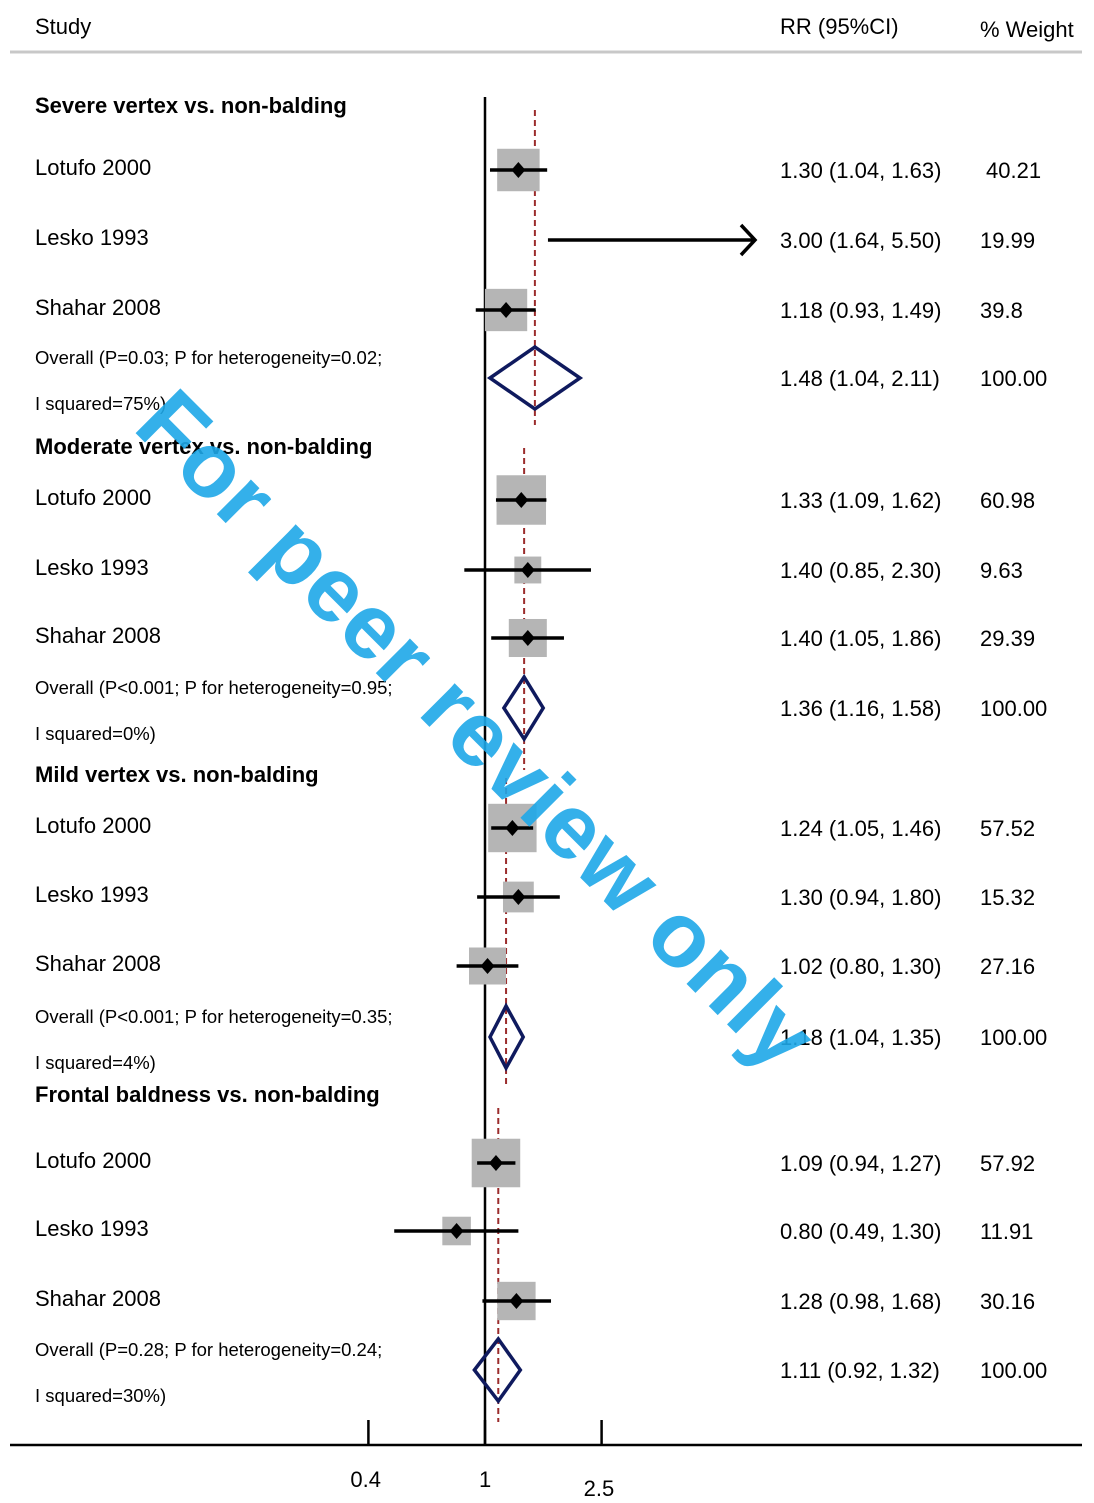 The width and height of the screenshot is (1094, 1503). What do you see at coordinates (101, 403) in the screenshot?
I see `heterogeneity-label: I squared=75%)` at bounding box center [101, 403].